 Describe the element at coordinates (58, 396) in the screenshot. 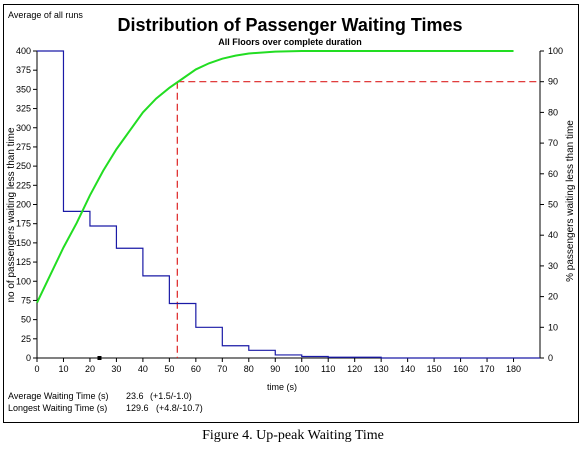

I see `stat-average-label: Average Waiting Time (s)` at that location.